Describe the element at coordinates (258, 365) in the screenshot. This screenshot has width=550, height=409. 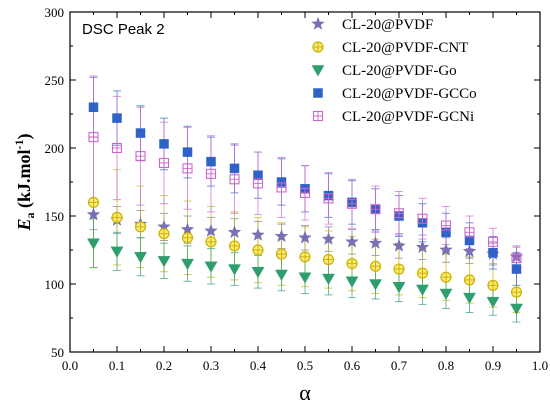
I see `x-tick-label: 0.4` at that location.